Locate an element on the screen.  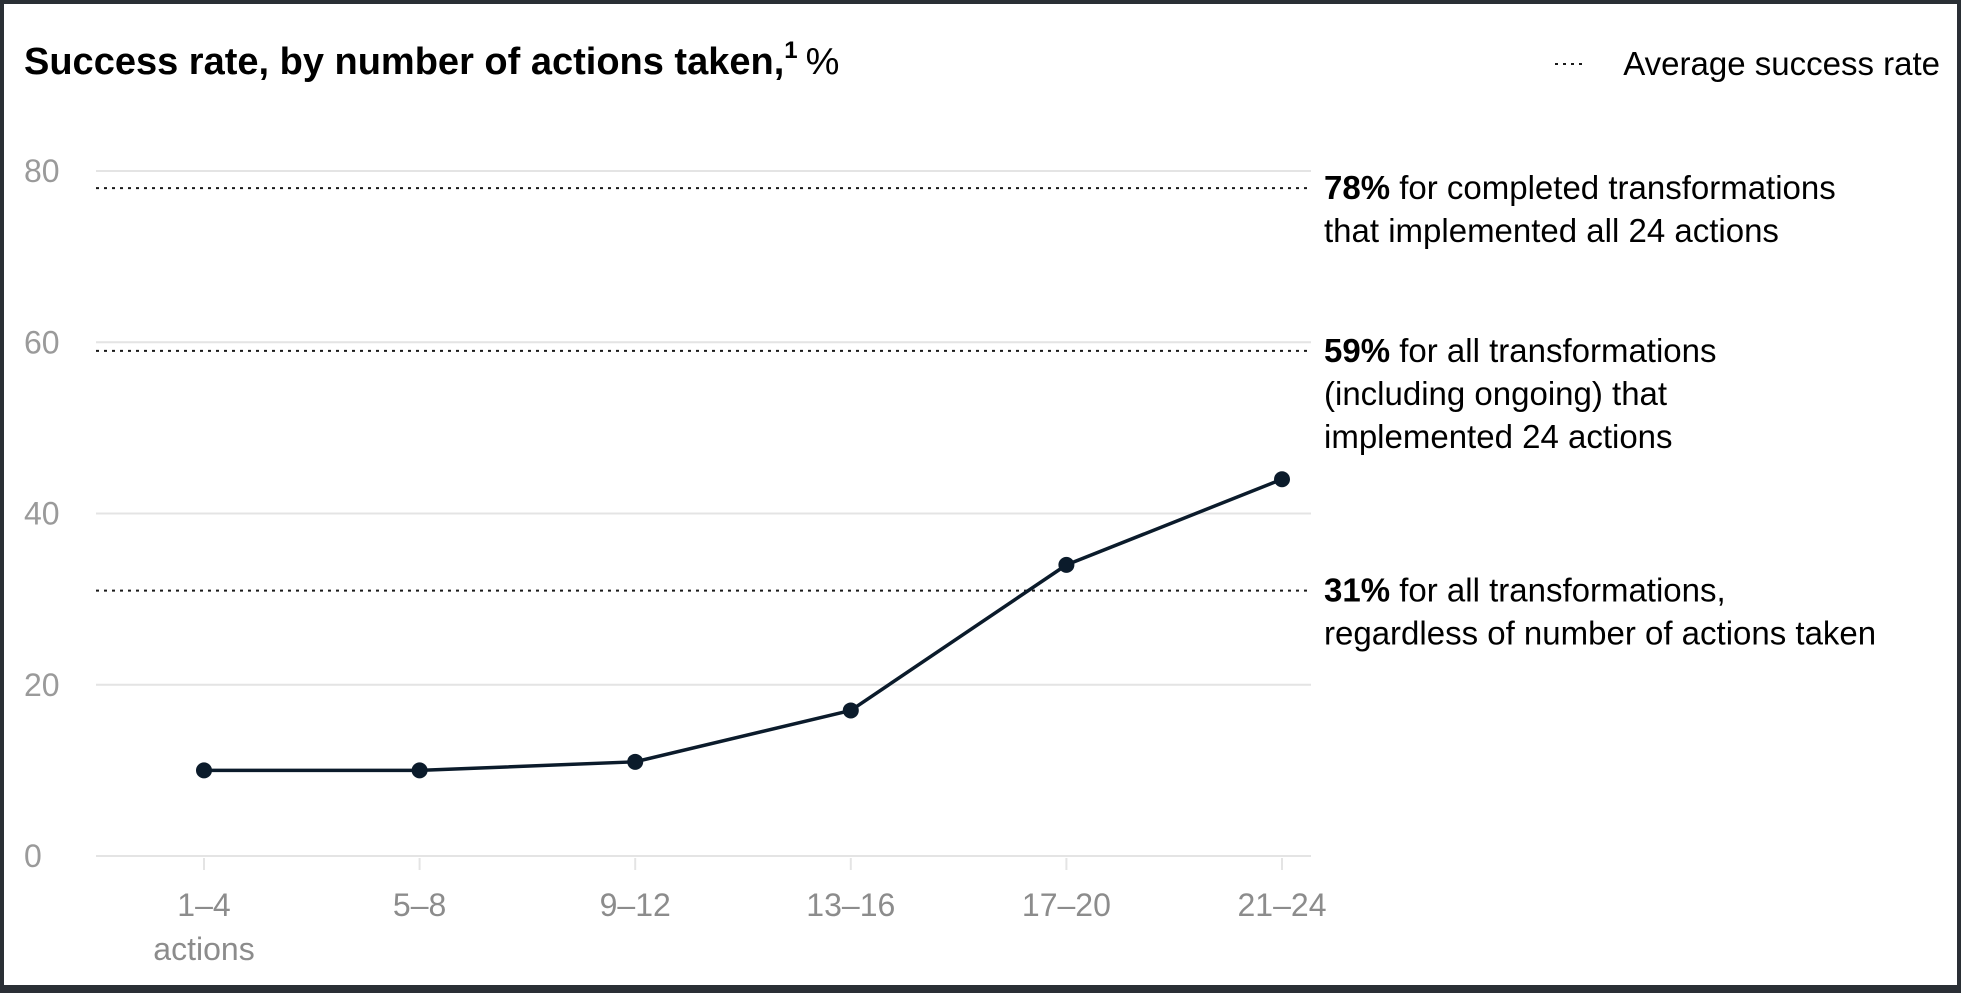
annotation-line: (including ongoing) that is located at coordinates (1495, 393).